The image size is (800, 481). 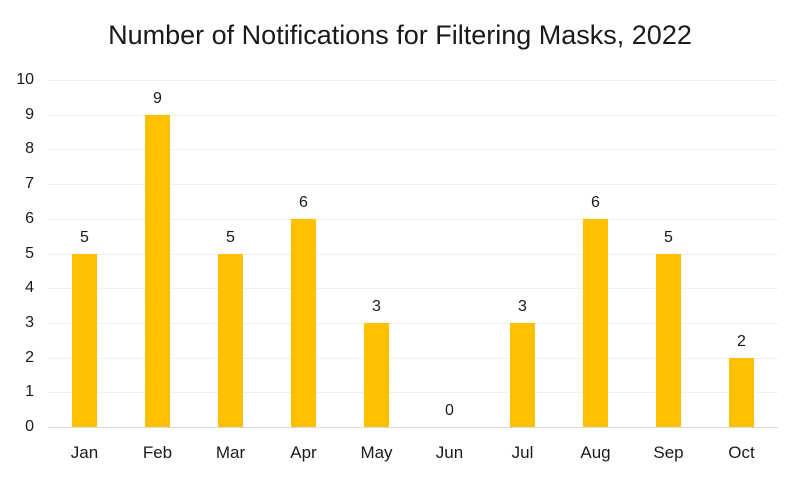 I want to click on x-tick-label-mar: Mar, so click(x=230, y=452).